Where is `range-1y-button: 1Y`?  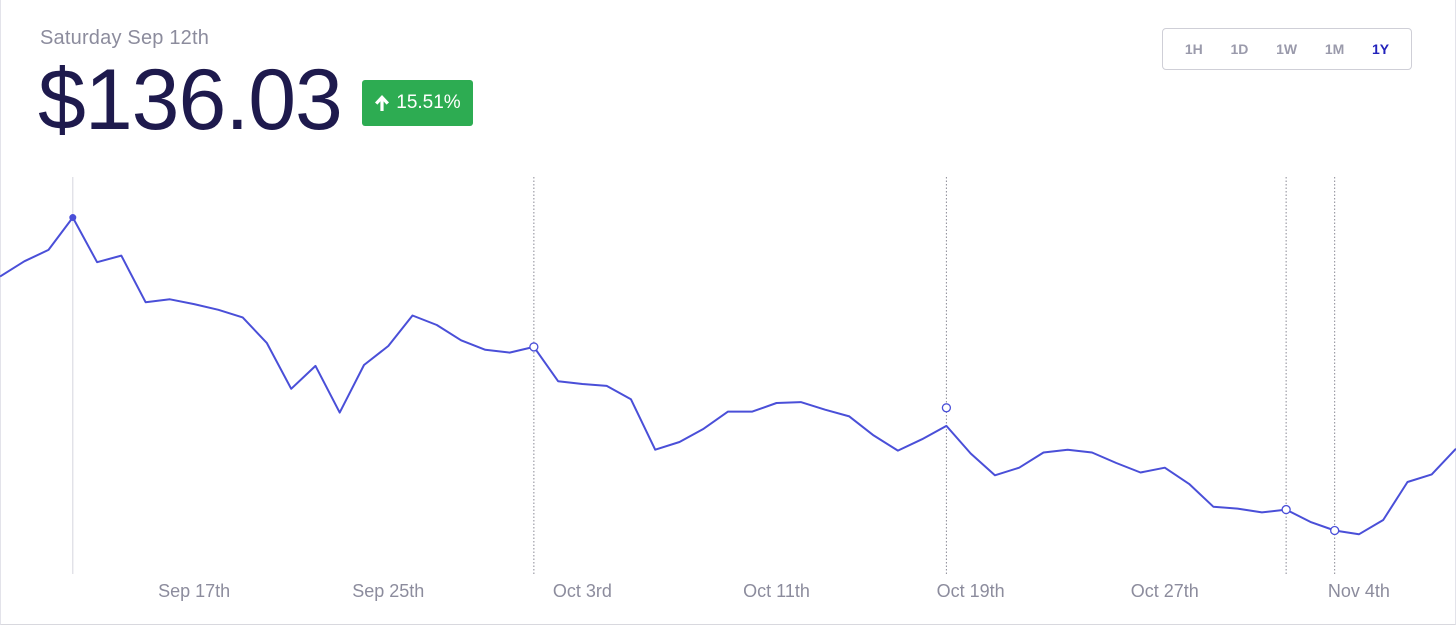 range-1y-button: 1Y is located at coordinates (1381, 49).